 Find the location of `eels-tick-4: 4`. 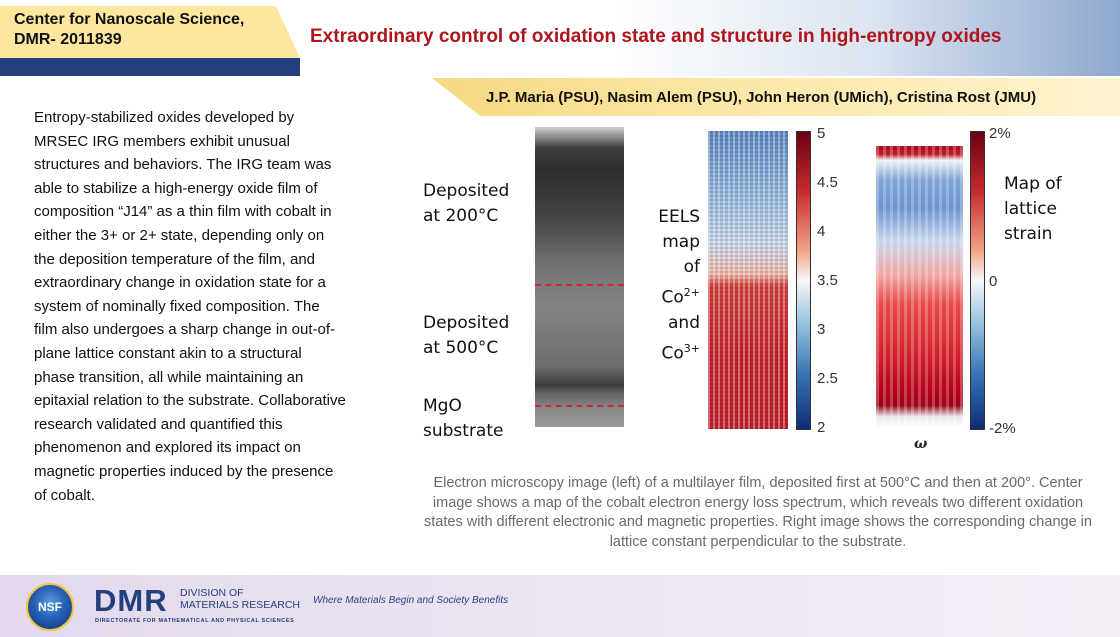

eels-tick-4: 4 is located at coordinates (821, 231).